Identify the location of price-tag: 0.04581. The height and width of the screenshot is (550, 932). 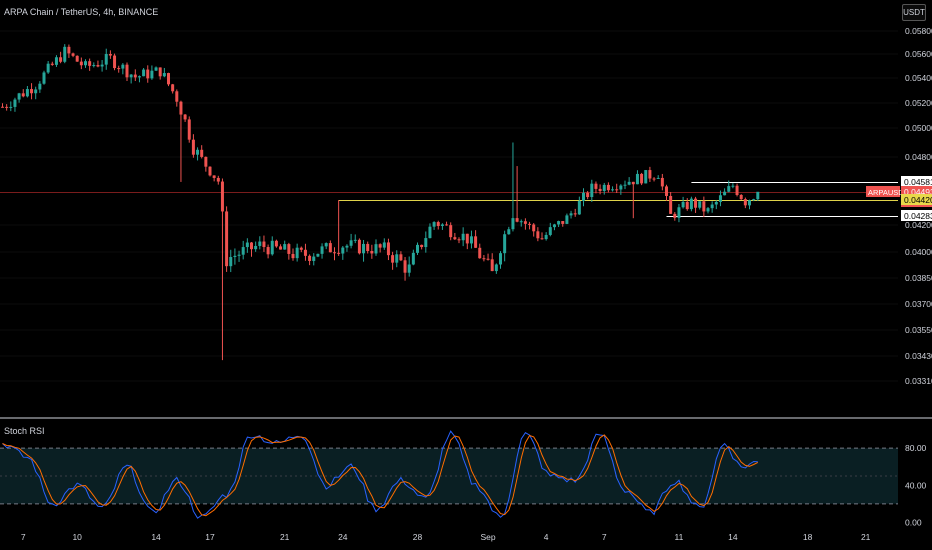
(916, 181).